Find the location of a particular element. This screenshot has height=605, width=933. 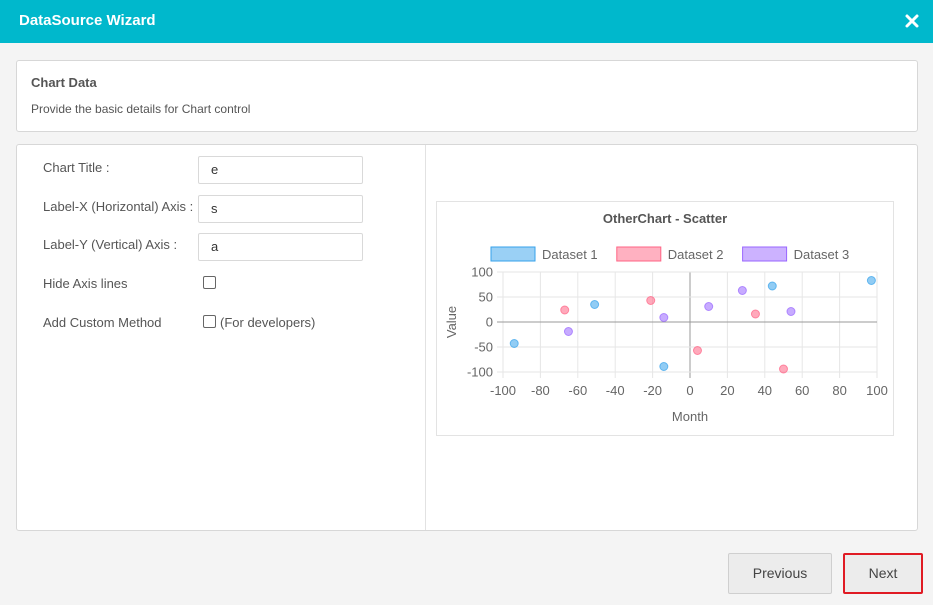

x-axis-title: Month is located at coordinates (690, 416).